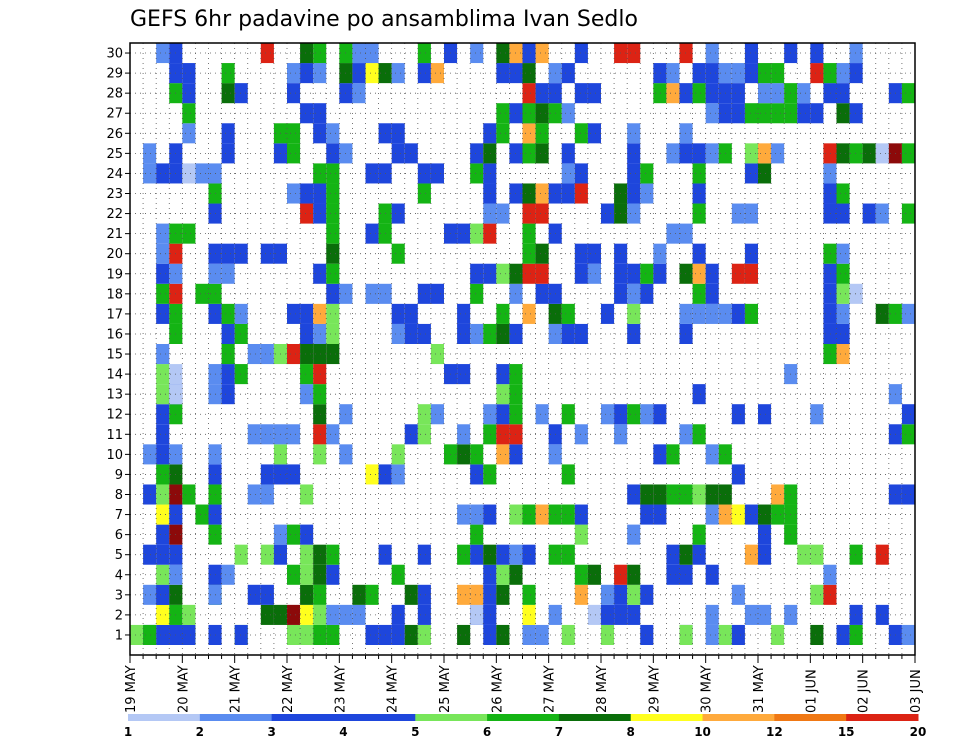 This screenshot has height=742, width=960. I want to click on y-tick-label: 12, so click(114, 415).